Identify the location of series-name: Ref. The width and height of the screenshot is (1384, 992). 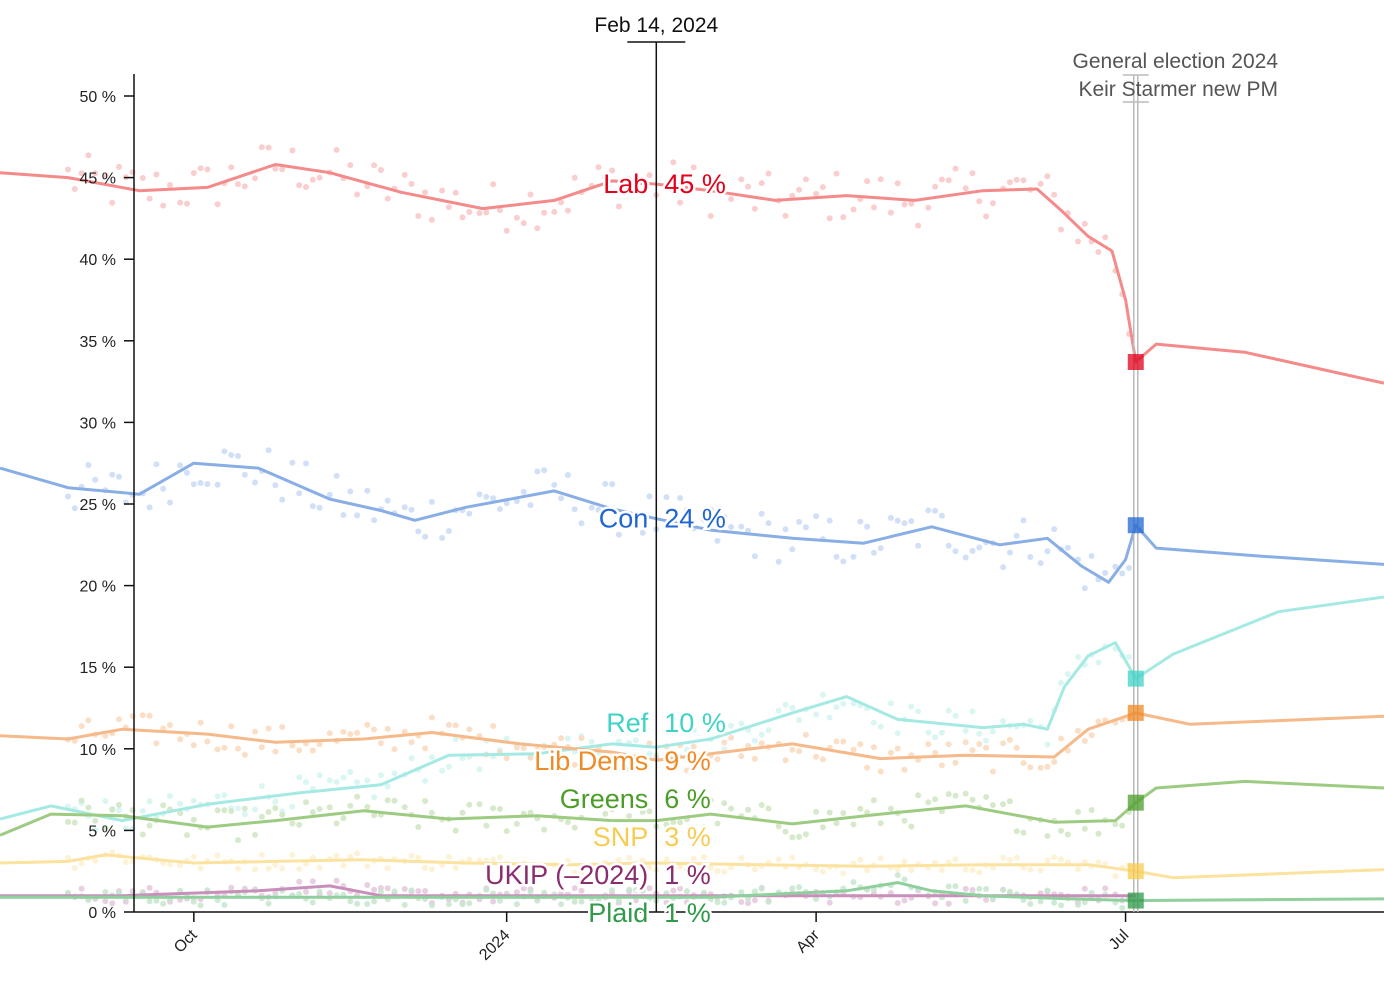
(627, 723).